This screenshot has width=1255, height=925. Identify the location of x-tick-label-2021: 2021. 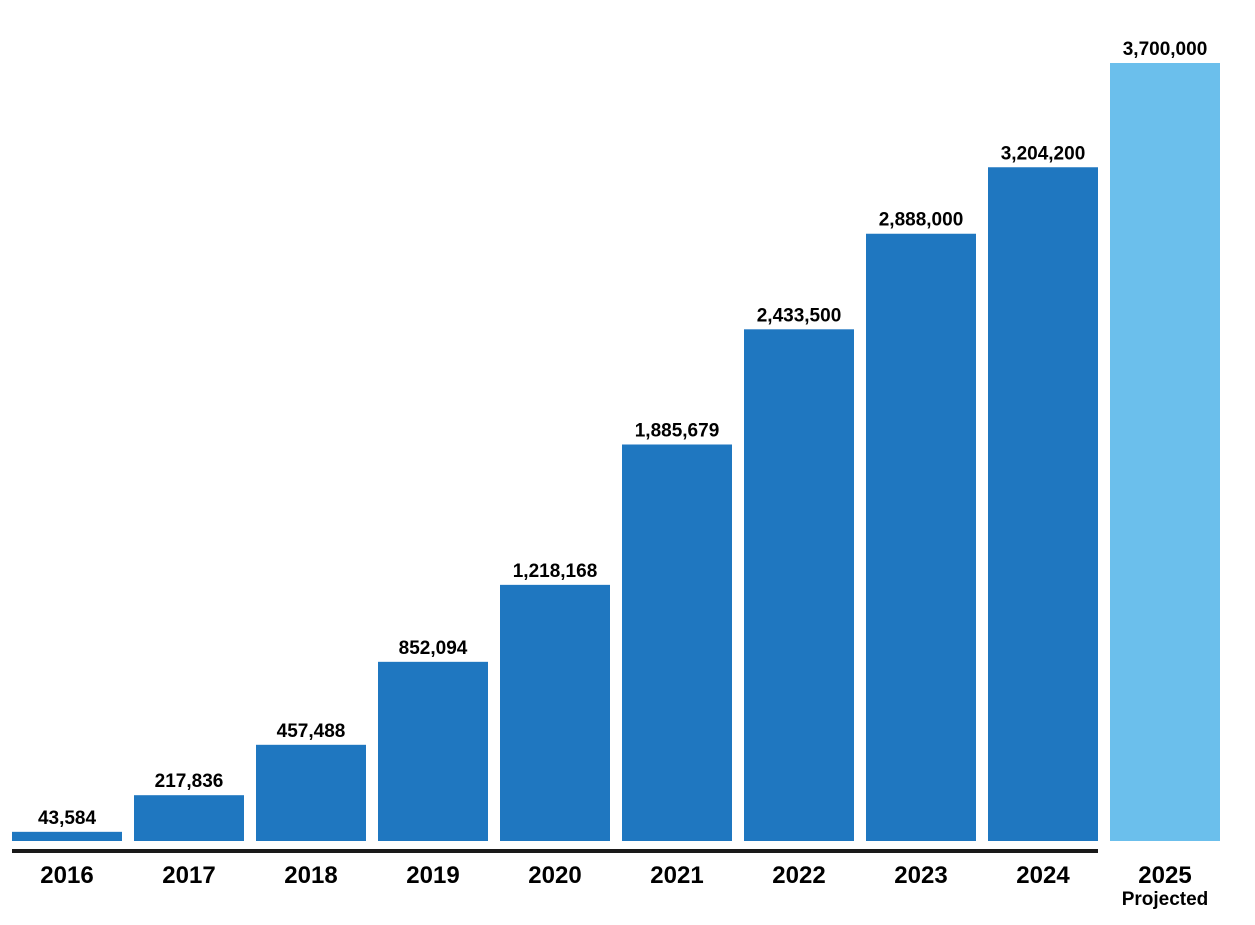
(676, 875).